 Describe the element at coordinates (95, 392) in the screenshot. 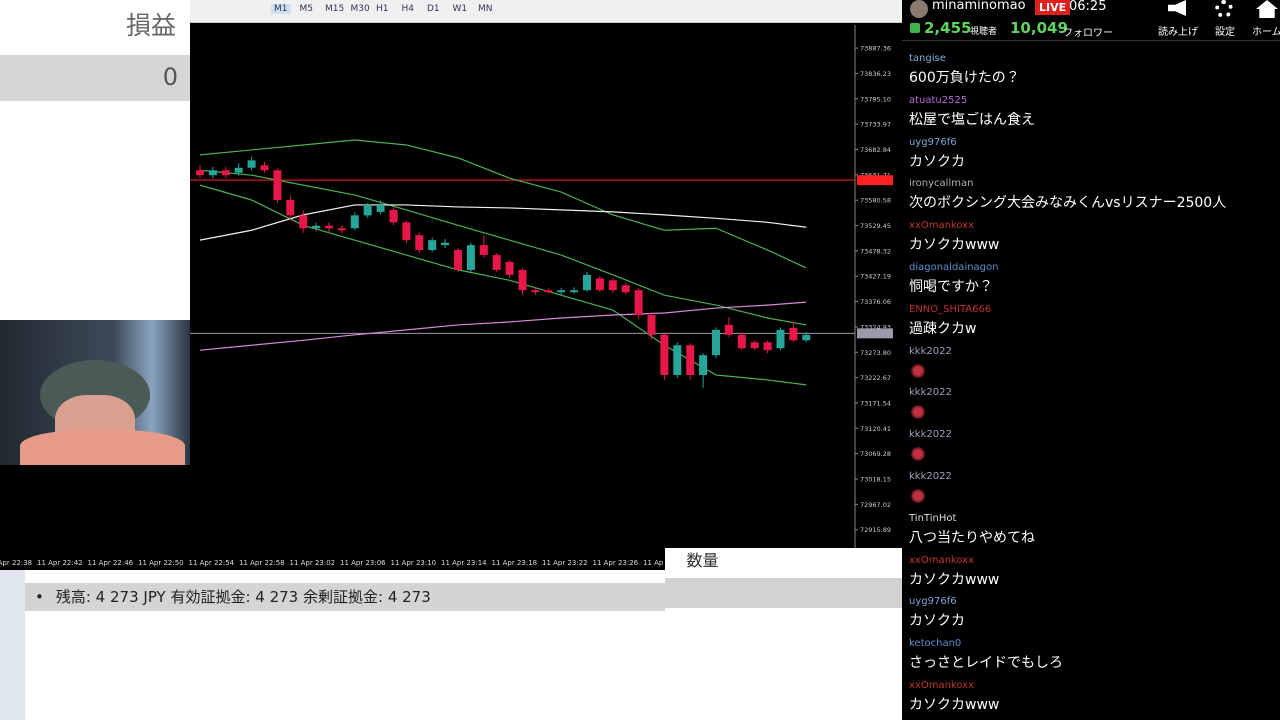

I see `webcam` at that location.